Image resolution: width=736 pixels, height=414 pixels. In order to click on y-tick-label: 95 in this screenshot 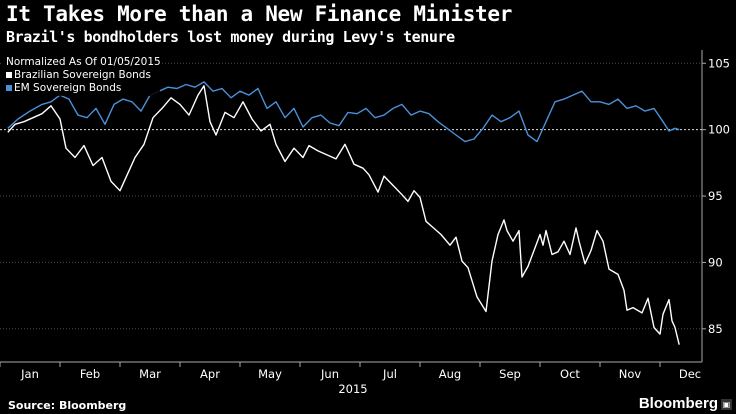, I will do `click(715, 196)`.